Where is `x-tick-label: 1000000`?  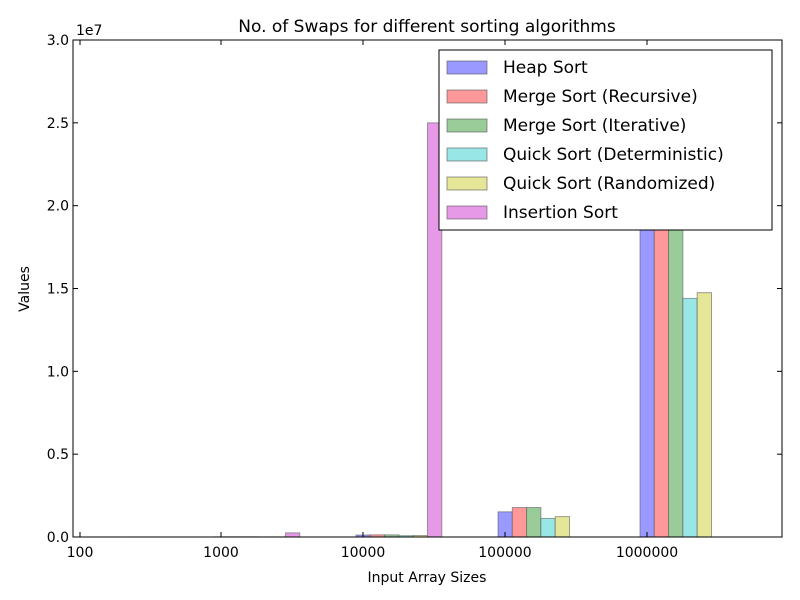
x-tick-label: 1000000 is located at coordinates (647, 553).